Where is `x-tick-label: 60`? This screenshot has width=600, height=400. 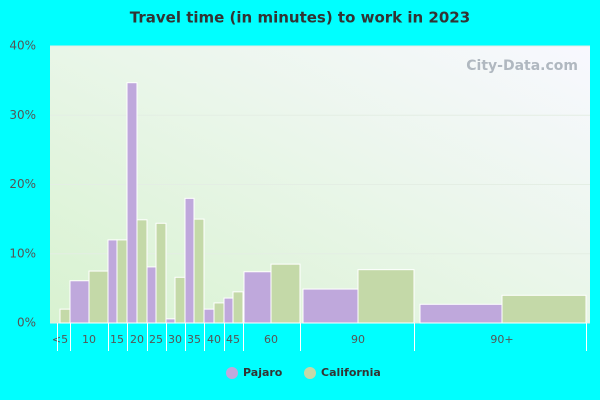 x-tick-label: 60 is located at coordinates (271, 339).